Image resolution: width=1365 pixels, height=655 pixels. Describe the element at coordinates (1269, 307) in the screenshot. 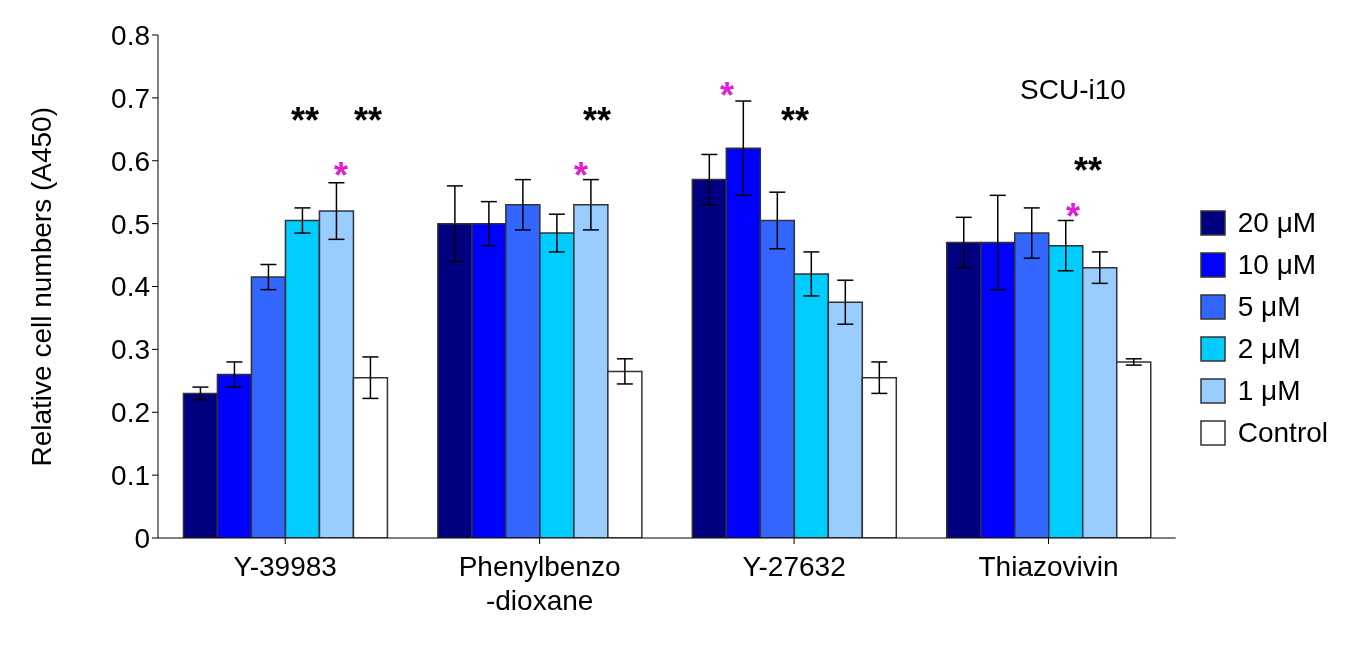

I see `legend-label: 5 μM` at that location.